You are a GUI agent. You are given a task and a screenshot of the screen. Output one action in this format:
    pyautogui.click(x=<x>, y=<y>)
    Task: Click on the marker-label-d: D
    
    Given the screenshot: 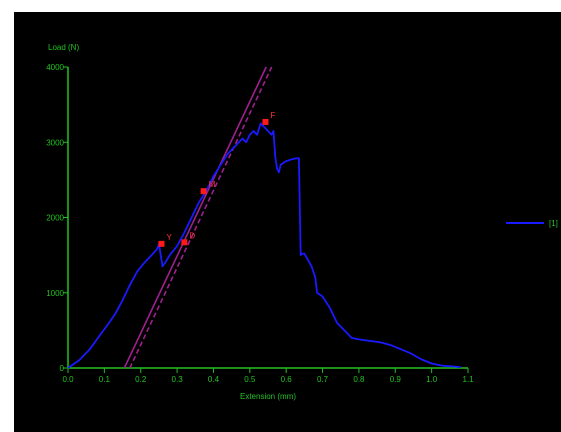 What is the action you would take?
    pyautogui.click(x=192, y=235)
    